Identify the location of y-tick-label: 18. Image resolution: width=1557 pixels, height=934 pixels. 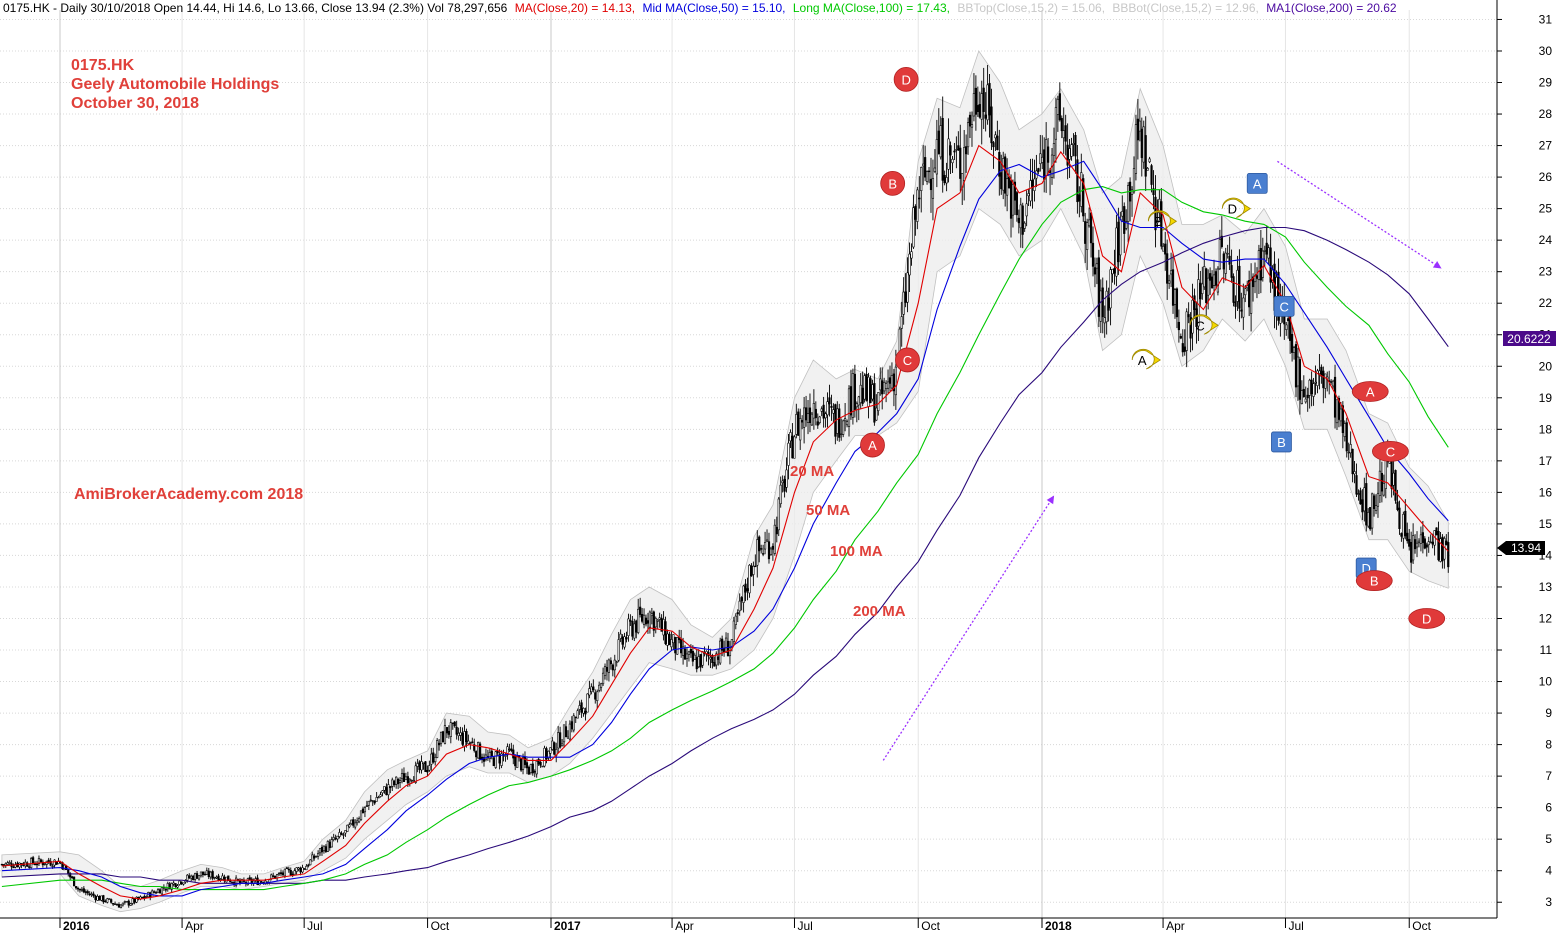
(1546, 429).